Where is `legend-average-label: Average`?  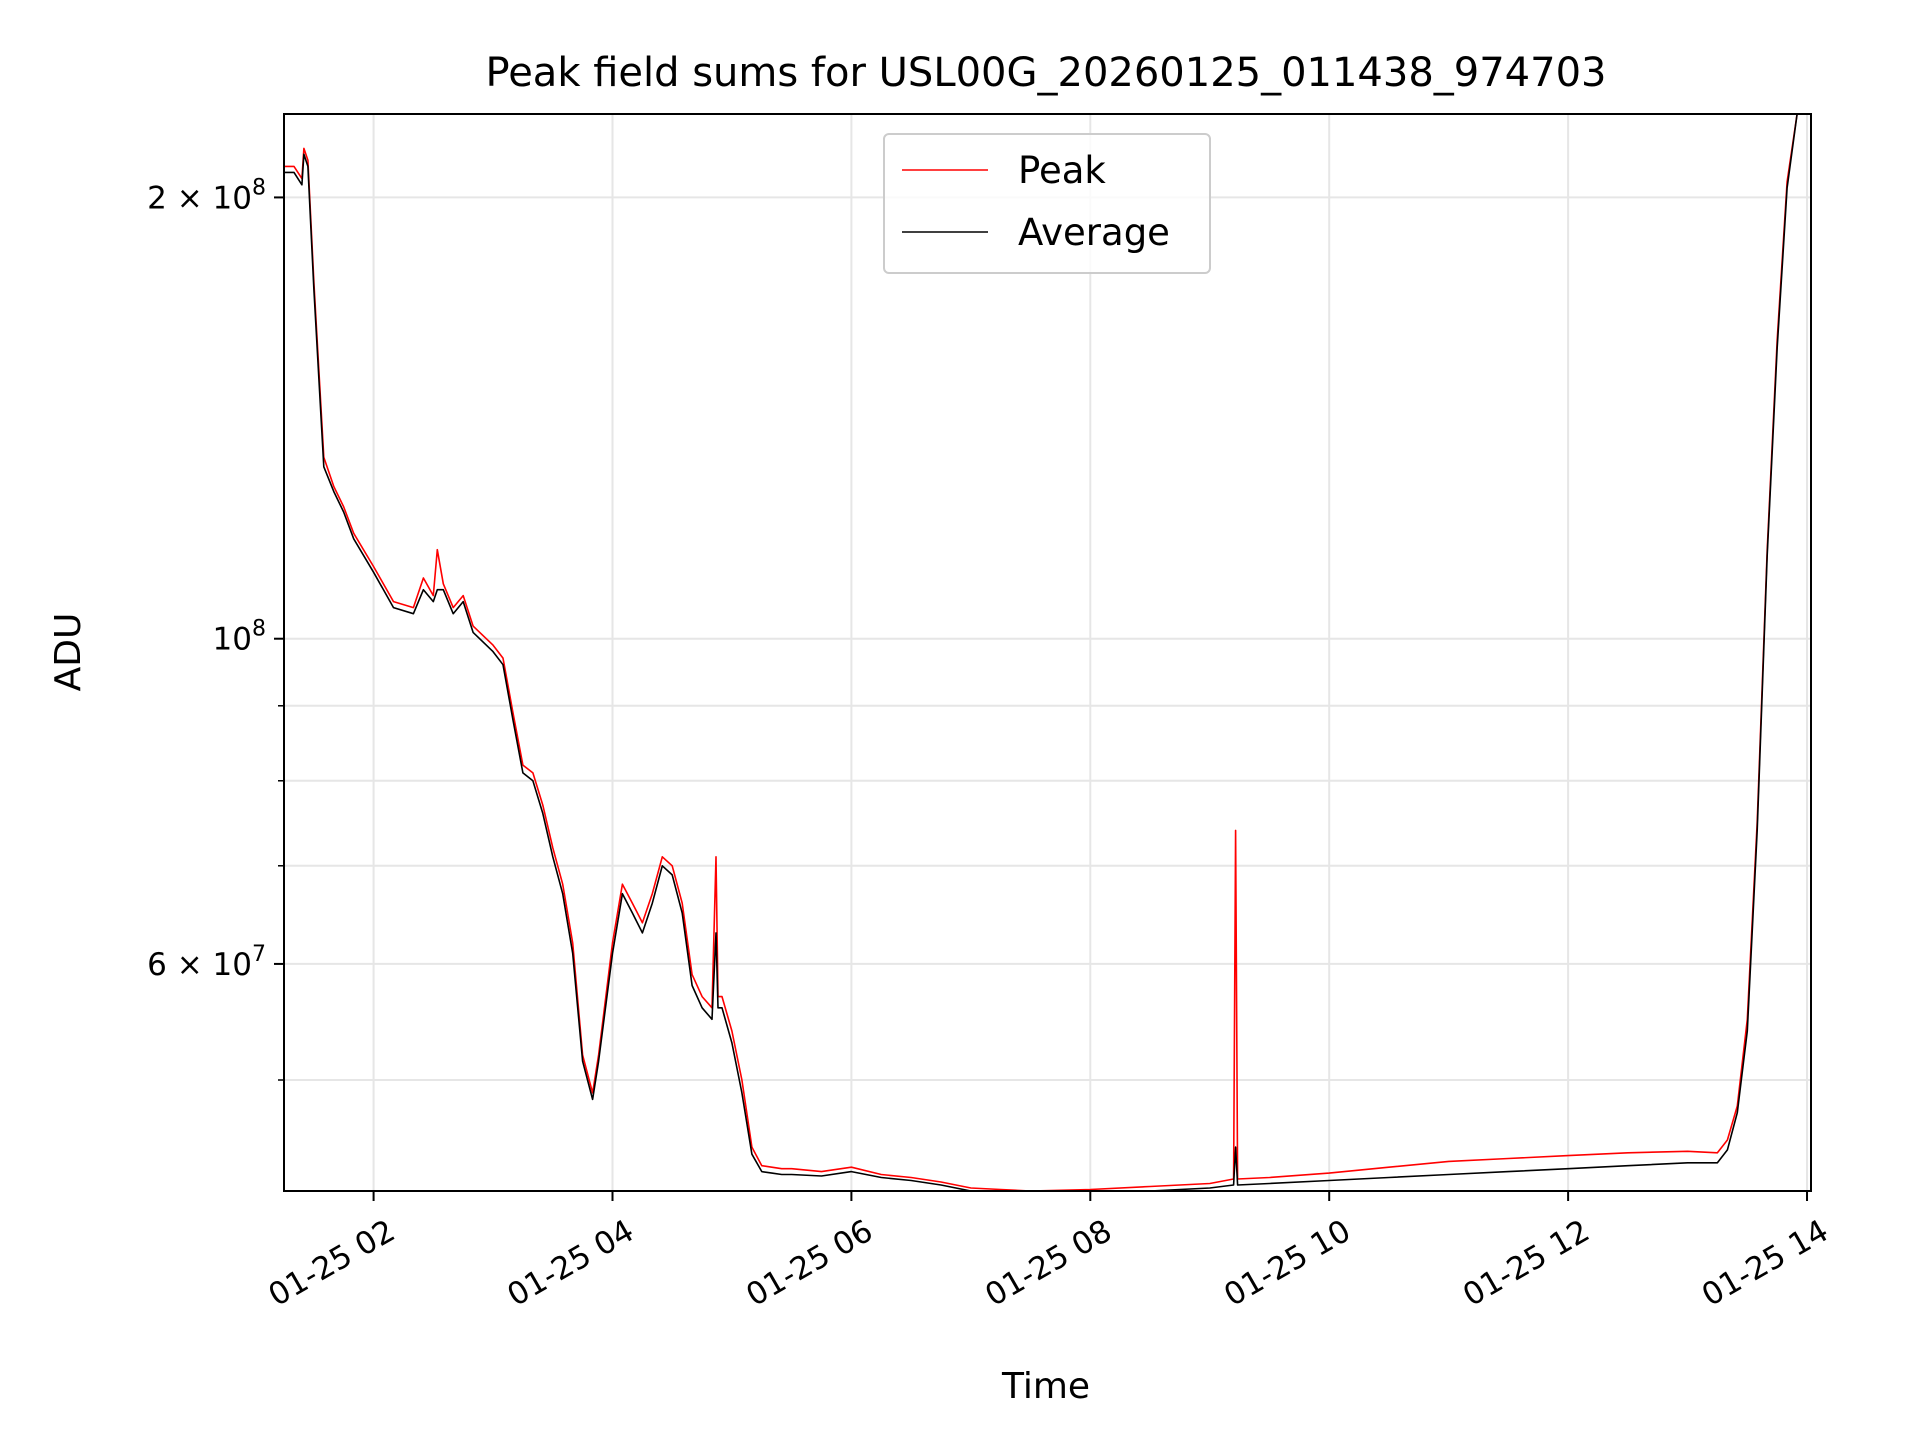 legend-average-label: Average is located at coordinates (1094, 232).